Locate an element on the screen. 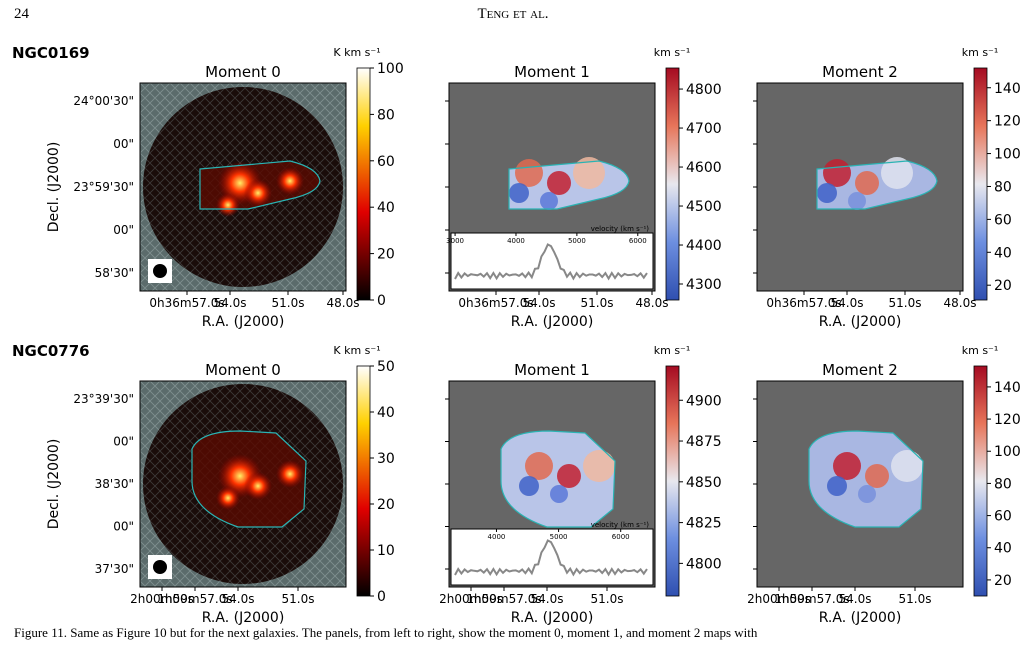  dec-tick-label: 24°00'30" is located at coordinates (103, 101).